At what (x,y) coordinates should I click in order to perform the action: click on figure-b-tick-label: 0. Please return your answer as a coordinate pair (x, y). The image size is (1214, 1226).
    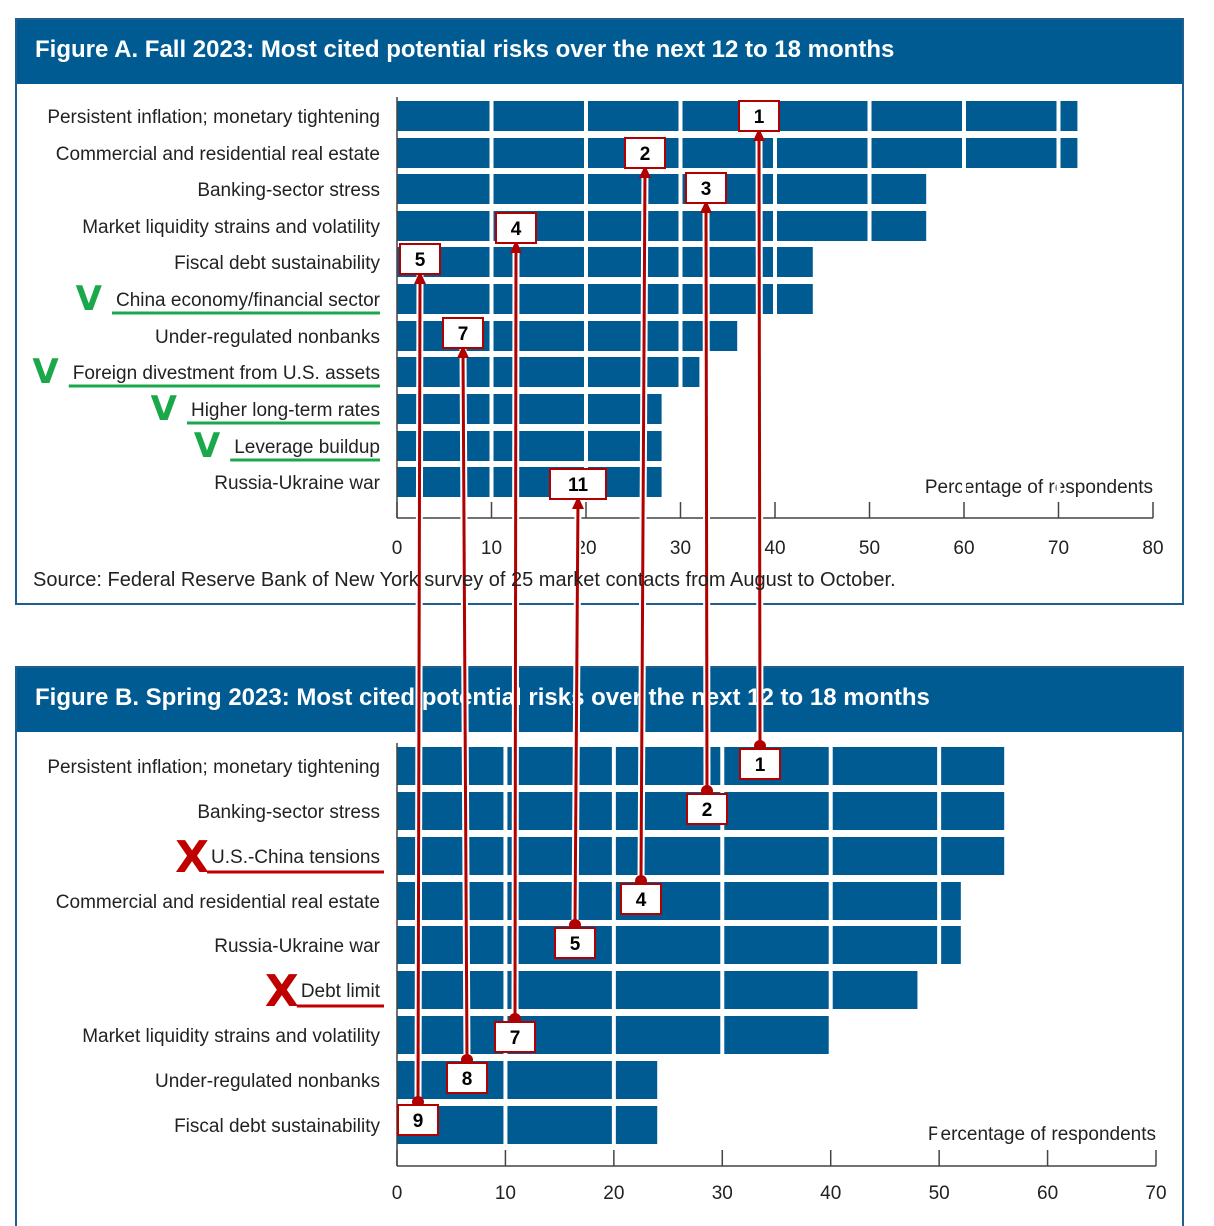
    Looking at the image, I should click on (397, 1193).